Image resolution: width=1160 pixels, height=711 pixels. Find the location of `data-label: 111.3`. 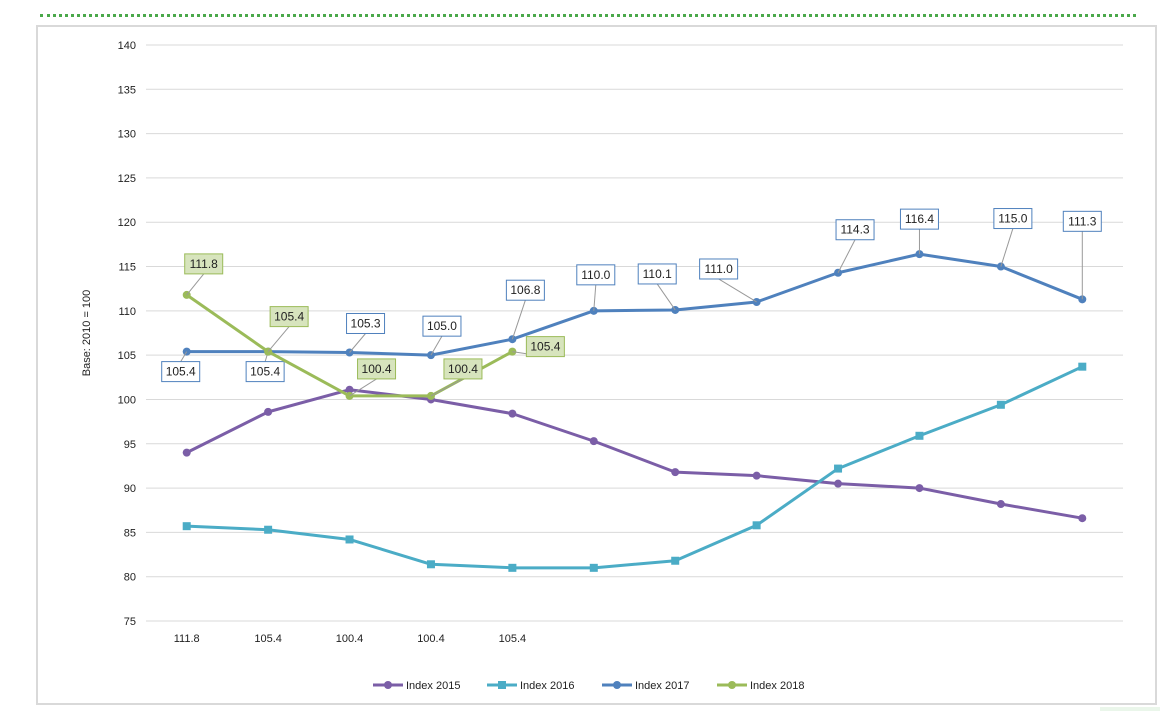

data-label: 111.3 is located at coordinates (1082, 221).